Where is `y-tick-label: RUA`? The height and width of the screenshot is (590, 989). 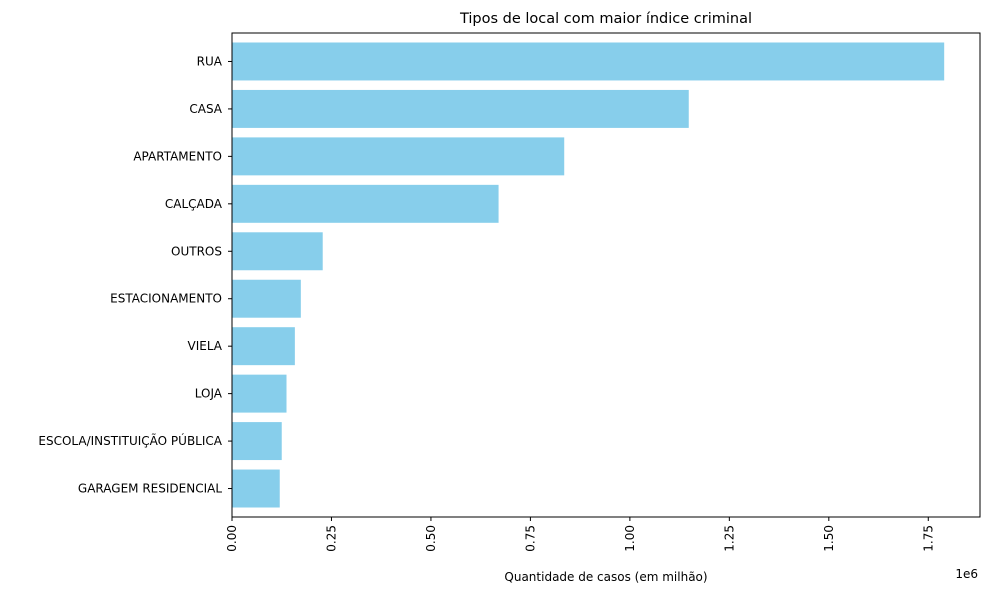 y-tick-label: RUA is located at coordinates (210, 61).